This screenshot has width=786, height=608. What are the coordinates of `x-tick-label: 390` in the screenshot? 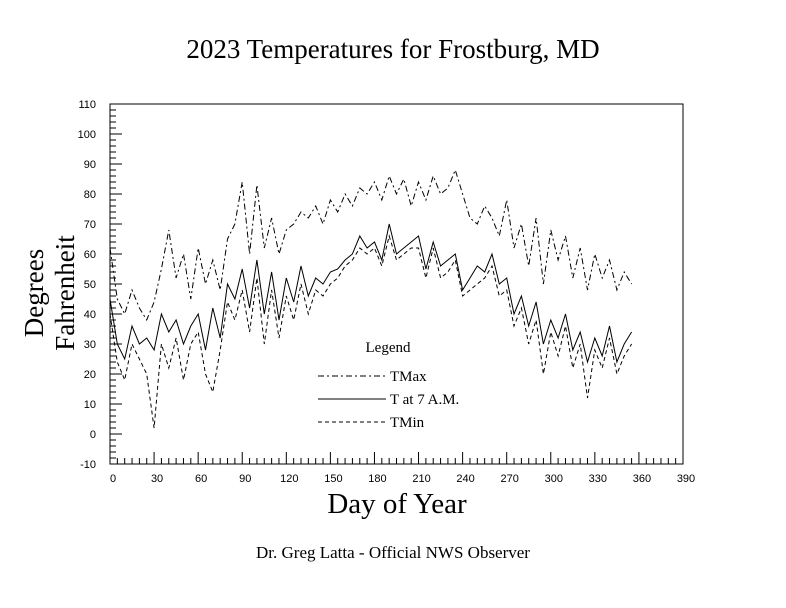 It's located at (686, 479).